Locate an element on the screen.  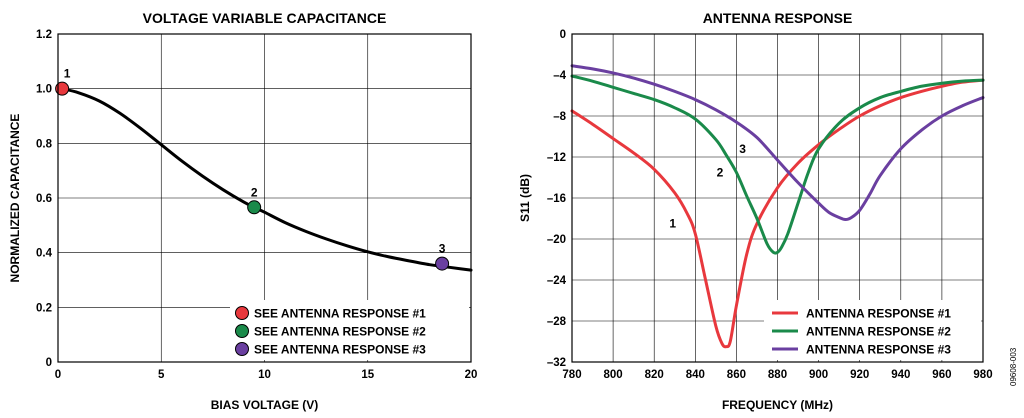
legend-label-3: SEE ANTENNA RESPONSE #3 is located at coordinates (340, 350).